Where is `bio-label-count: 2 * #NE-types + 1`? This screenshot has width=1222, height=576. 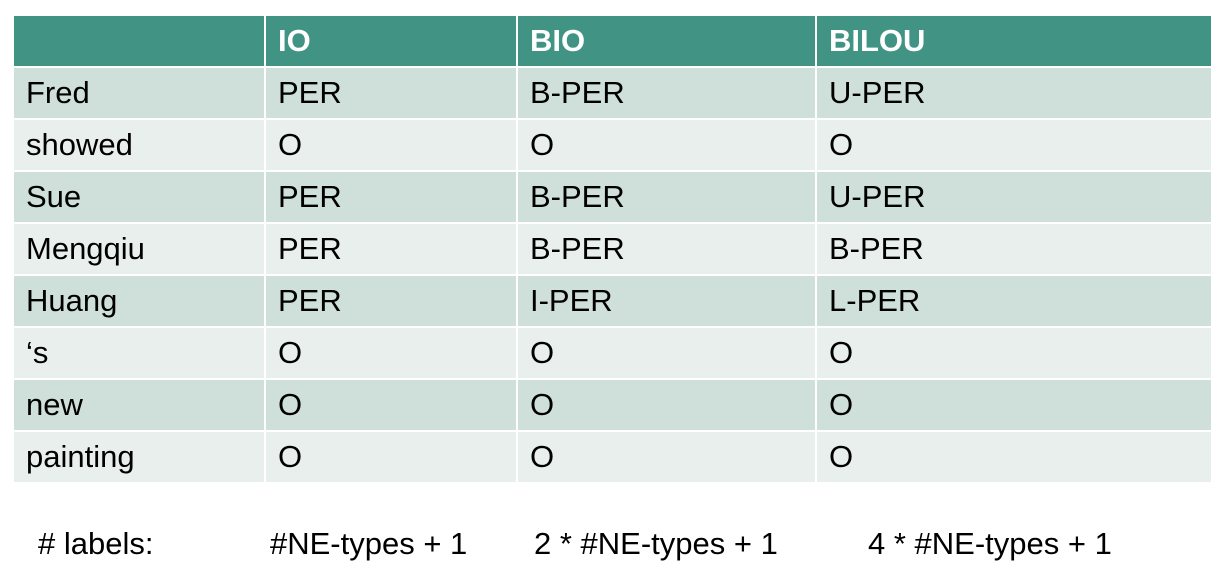 bio-label-count: 2 * #NE-types + 1 is located at coordinates (656, 543).